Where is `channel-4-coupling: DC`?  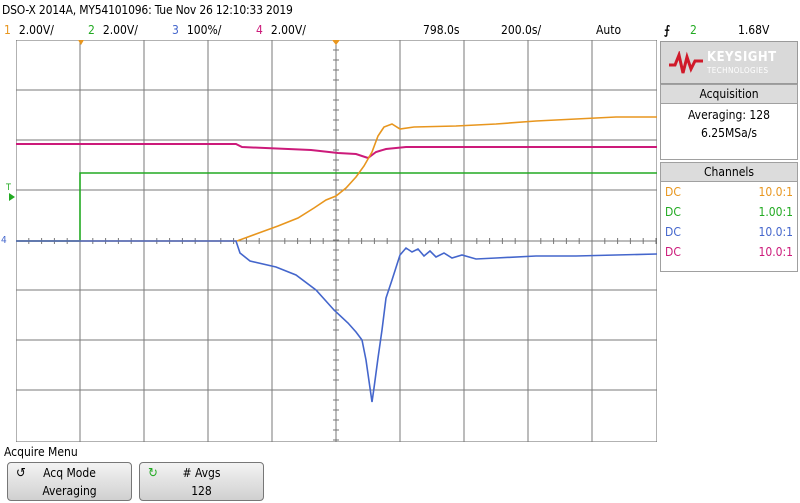
channel-4-coupling: DC is located at coordinates (673, 252).